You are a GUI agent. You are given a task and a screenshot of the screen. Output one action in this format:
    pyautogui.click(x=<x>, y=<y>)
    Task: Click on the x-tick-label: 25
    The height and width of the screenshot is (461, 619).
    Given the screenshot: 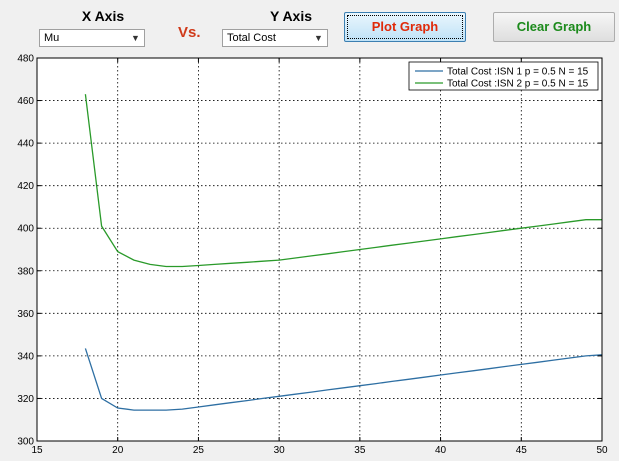 What is the action you would take?
    pyautogui.click(x=199, y=450)
    